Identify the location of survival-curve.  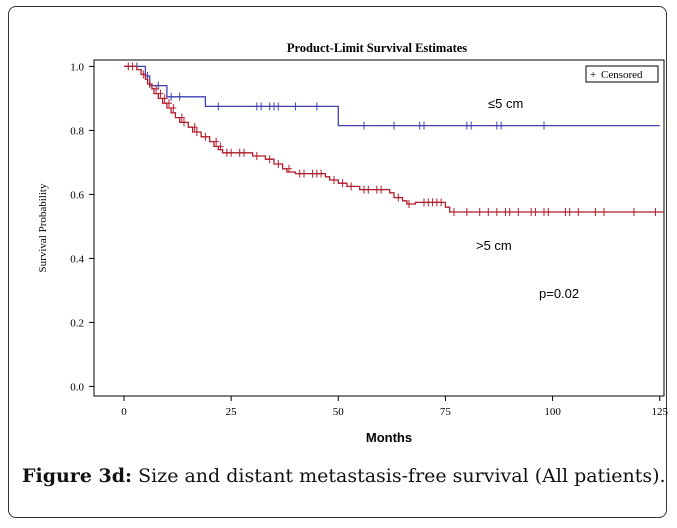
(392, 96).